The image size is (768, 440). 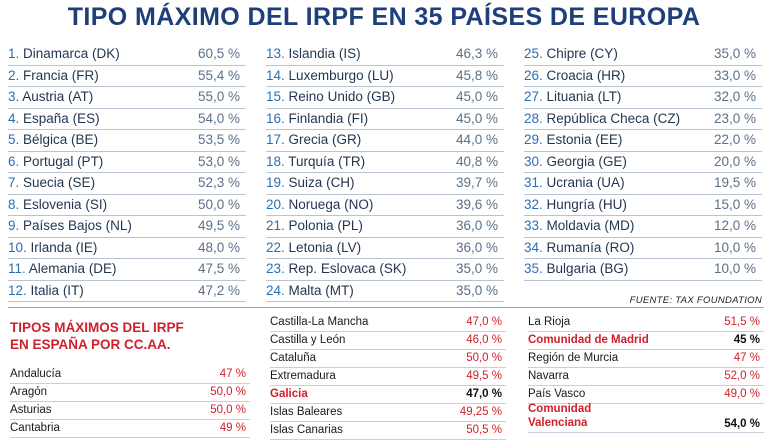 I want to click on region-row: Región de Murcia 47 %, so click(x=646, y=359).